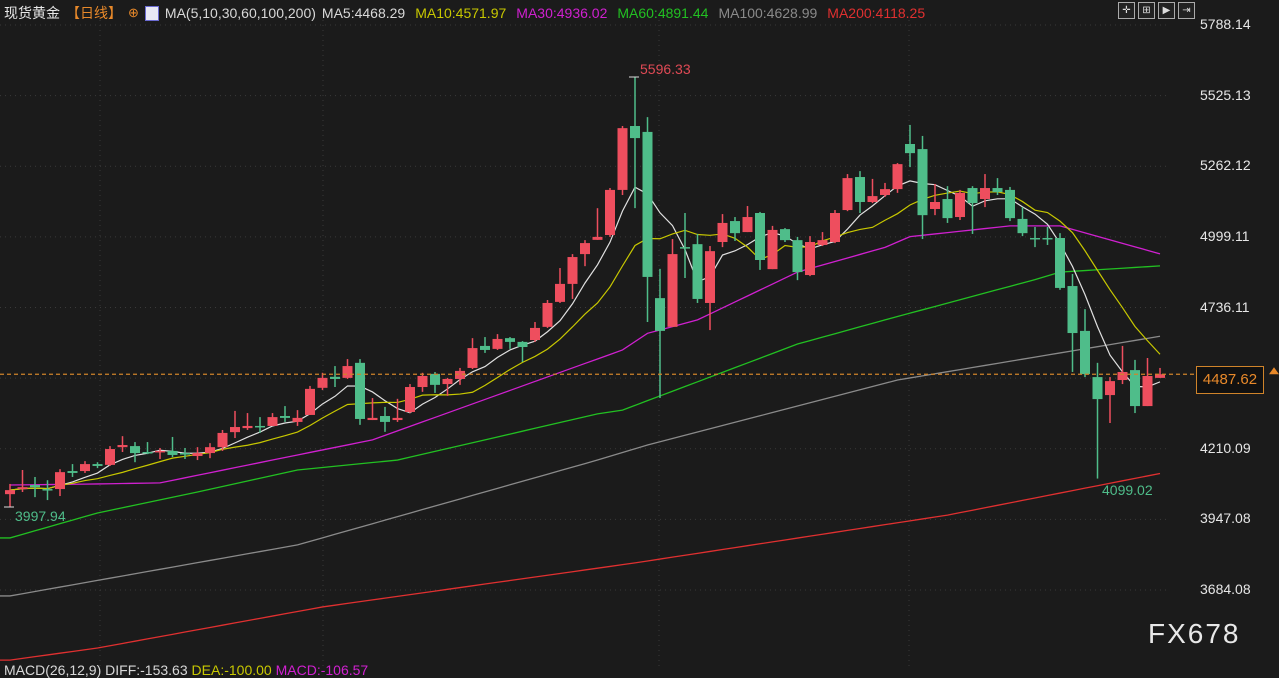 This screenshot has width=1279, height=678. I want to click on crosshair-icon: ✛, so click(1126, 10).